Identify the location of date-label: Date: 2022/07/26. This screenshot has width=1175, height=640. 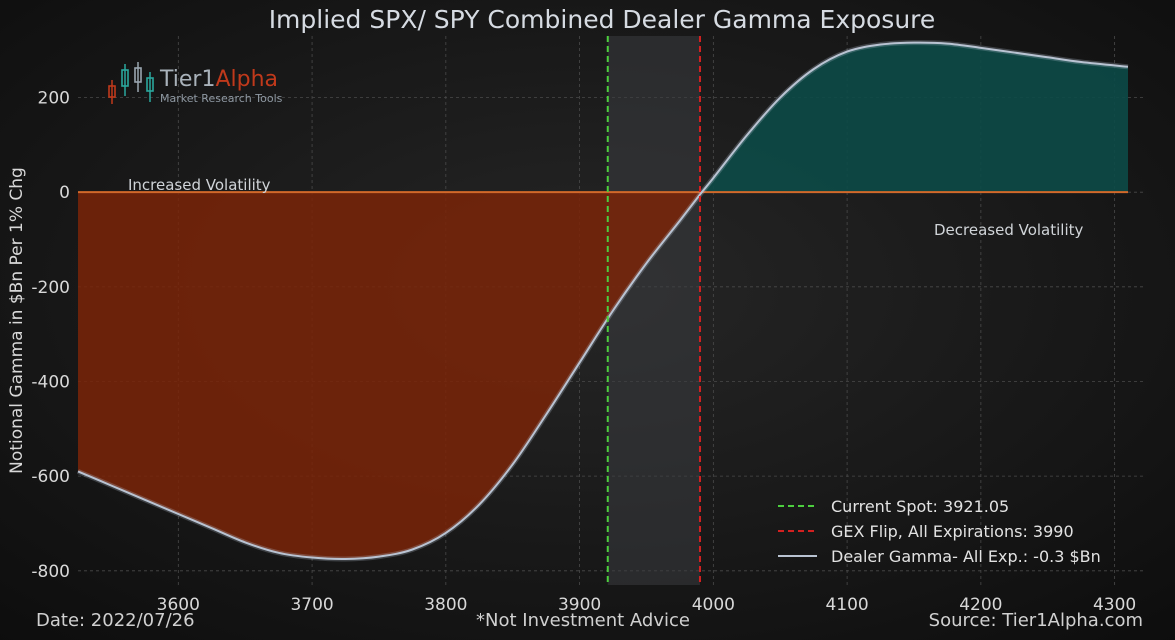
(115, 620).